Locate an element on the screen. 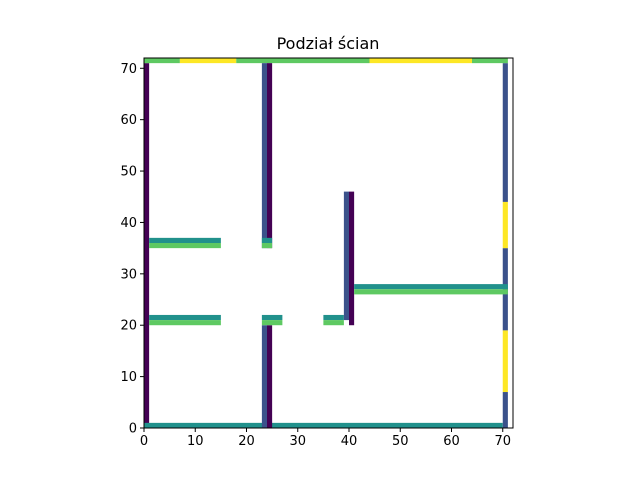 The width and height of the screenshot is (640, 480). x-axis: 0 10 20 30 40 50 60 70 is located at coordinates (325, 438).